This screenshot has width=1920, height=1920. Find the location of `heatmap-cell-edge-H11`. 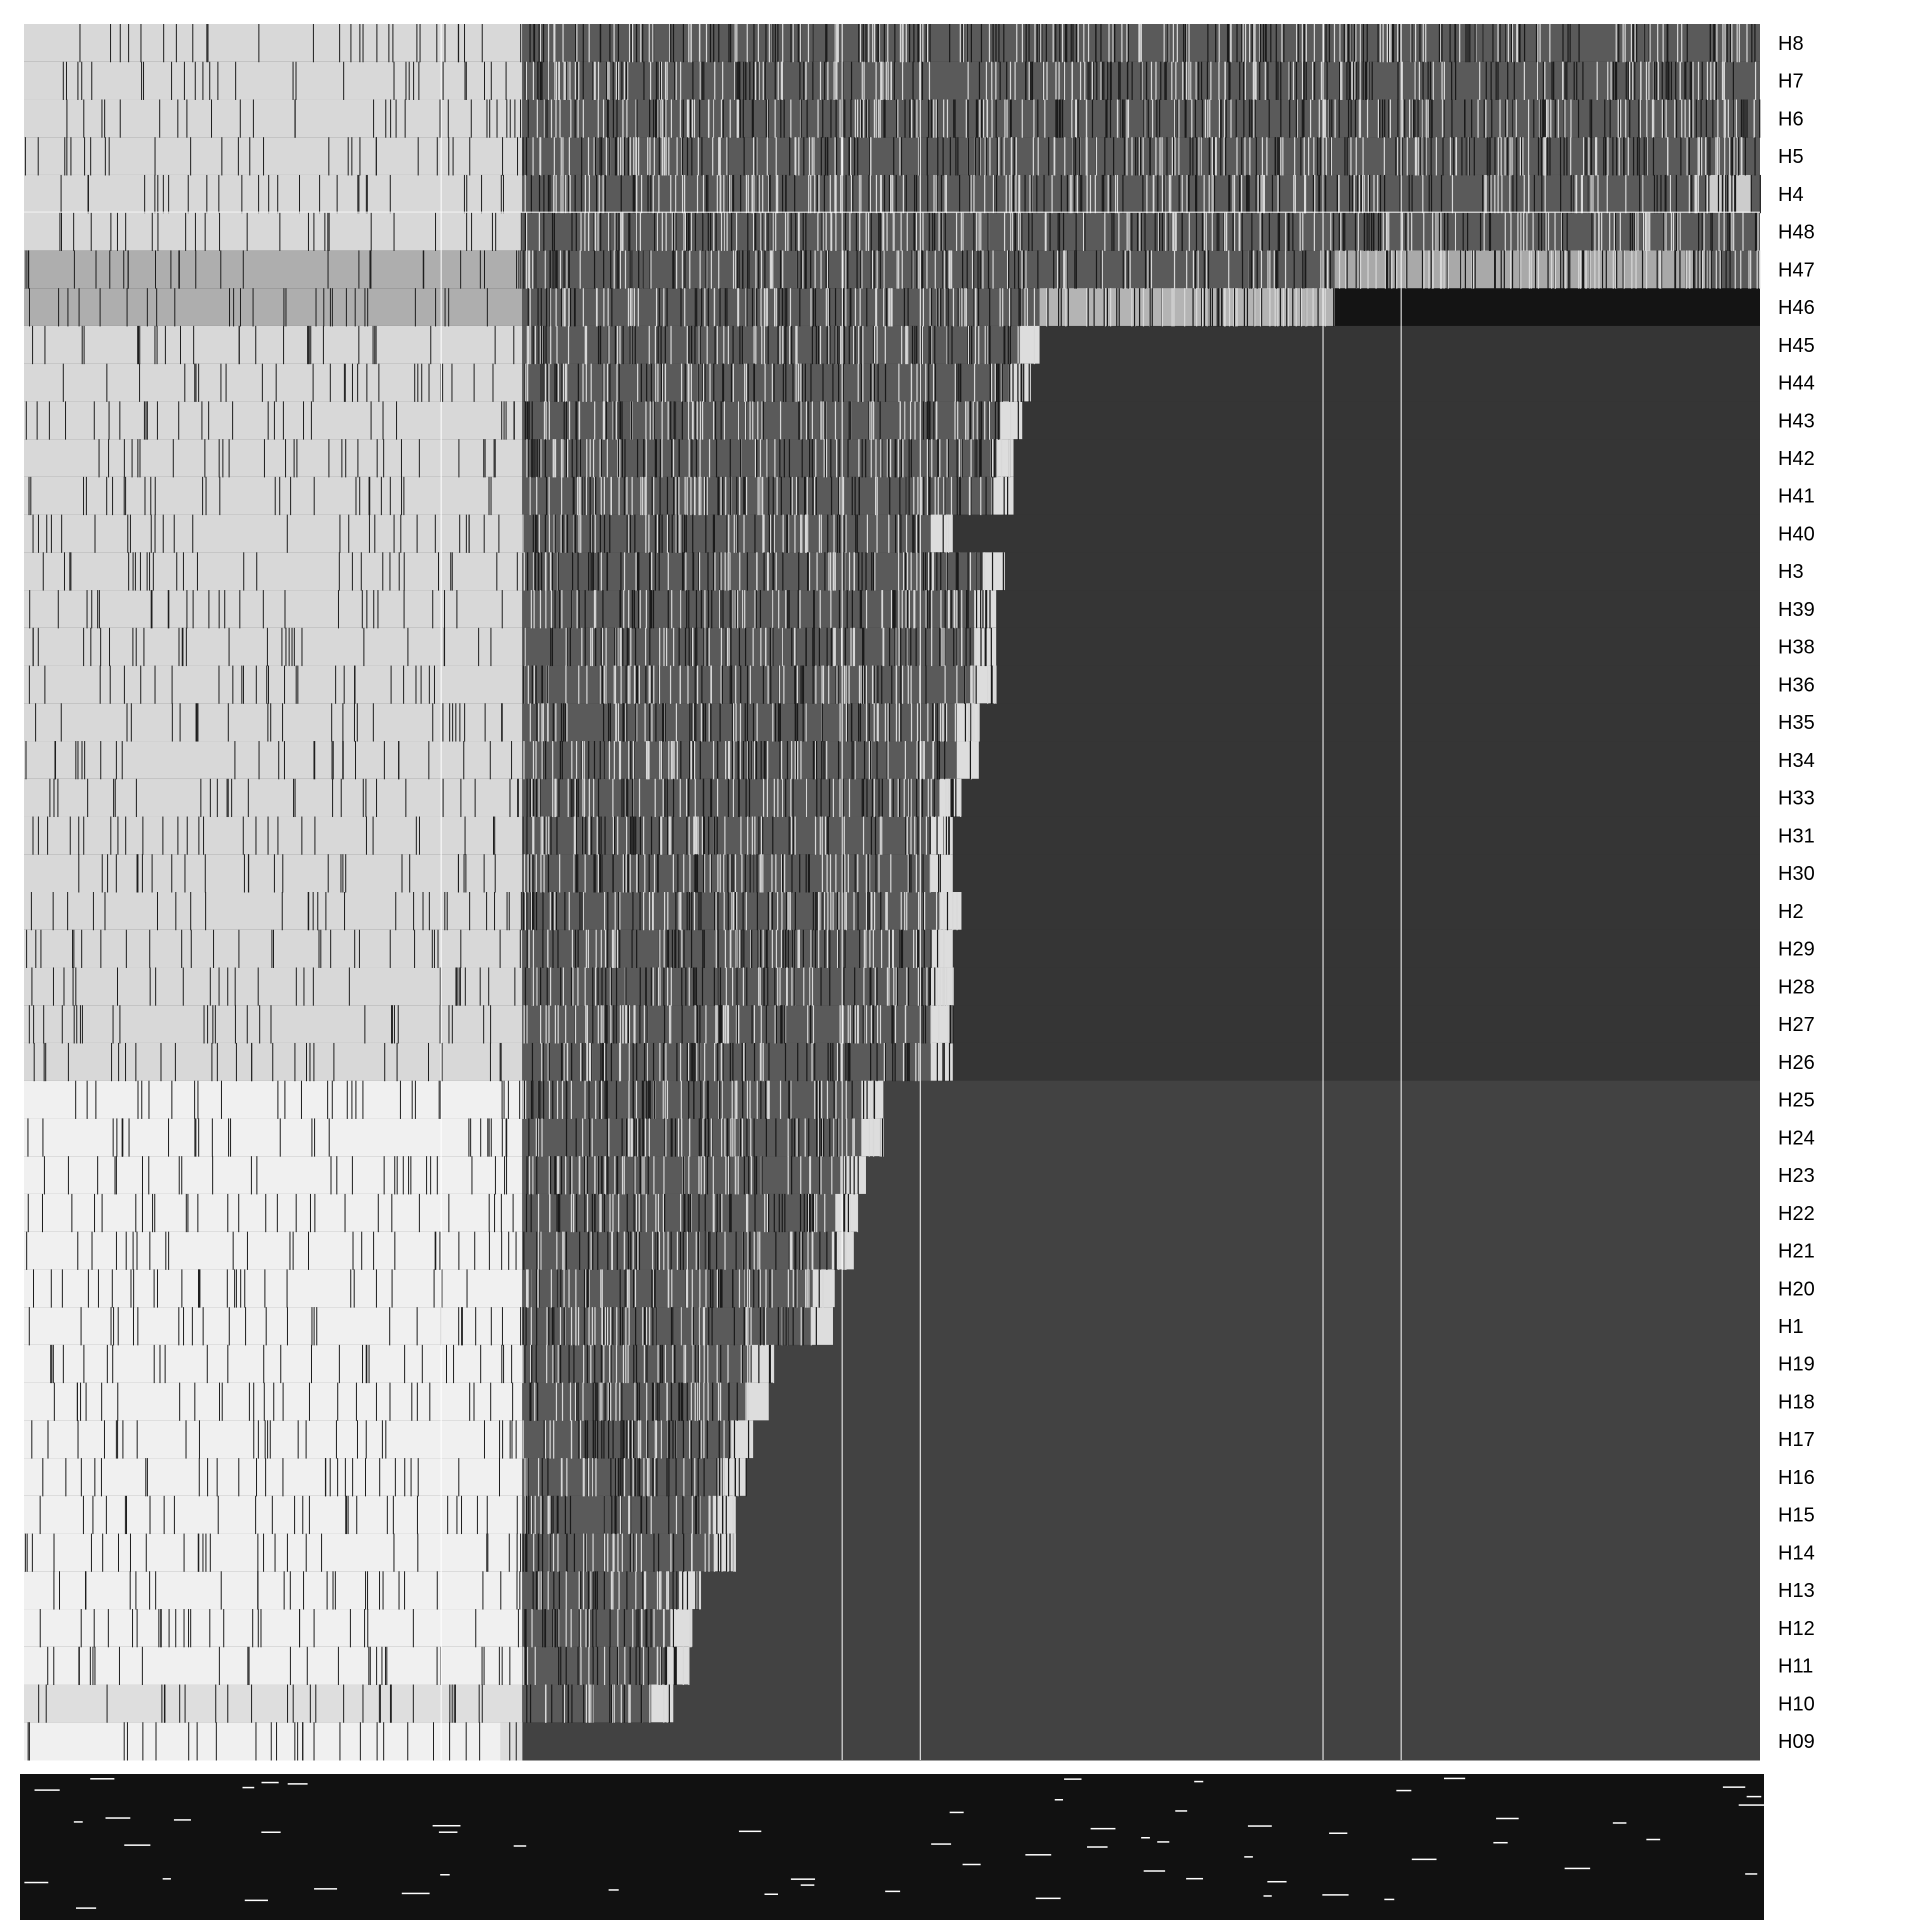

heatmap-cell-edge-H11 is located at coordinates (677, 1666).